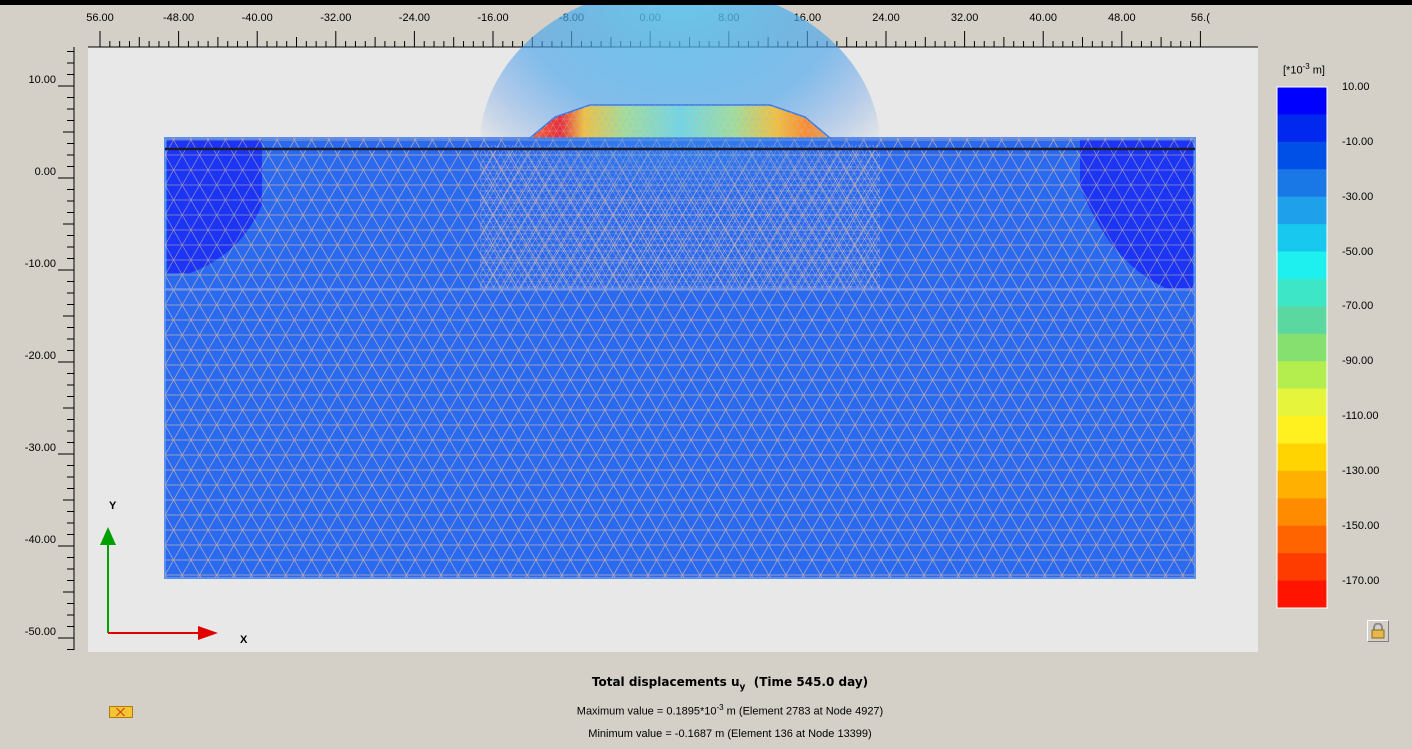  Describe the element at coordinates (45, 172) in the screenshot. I see `ruler-left-label: 0.00` at that location.